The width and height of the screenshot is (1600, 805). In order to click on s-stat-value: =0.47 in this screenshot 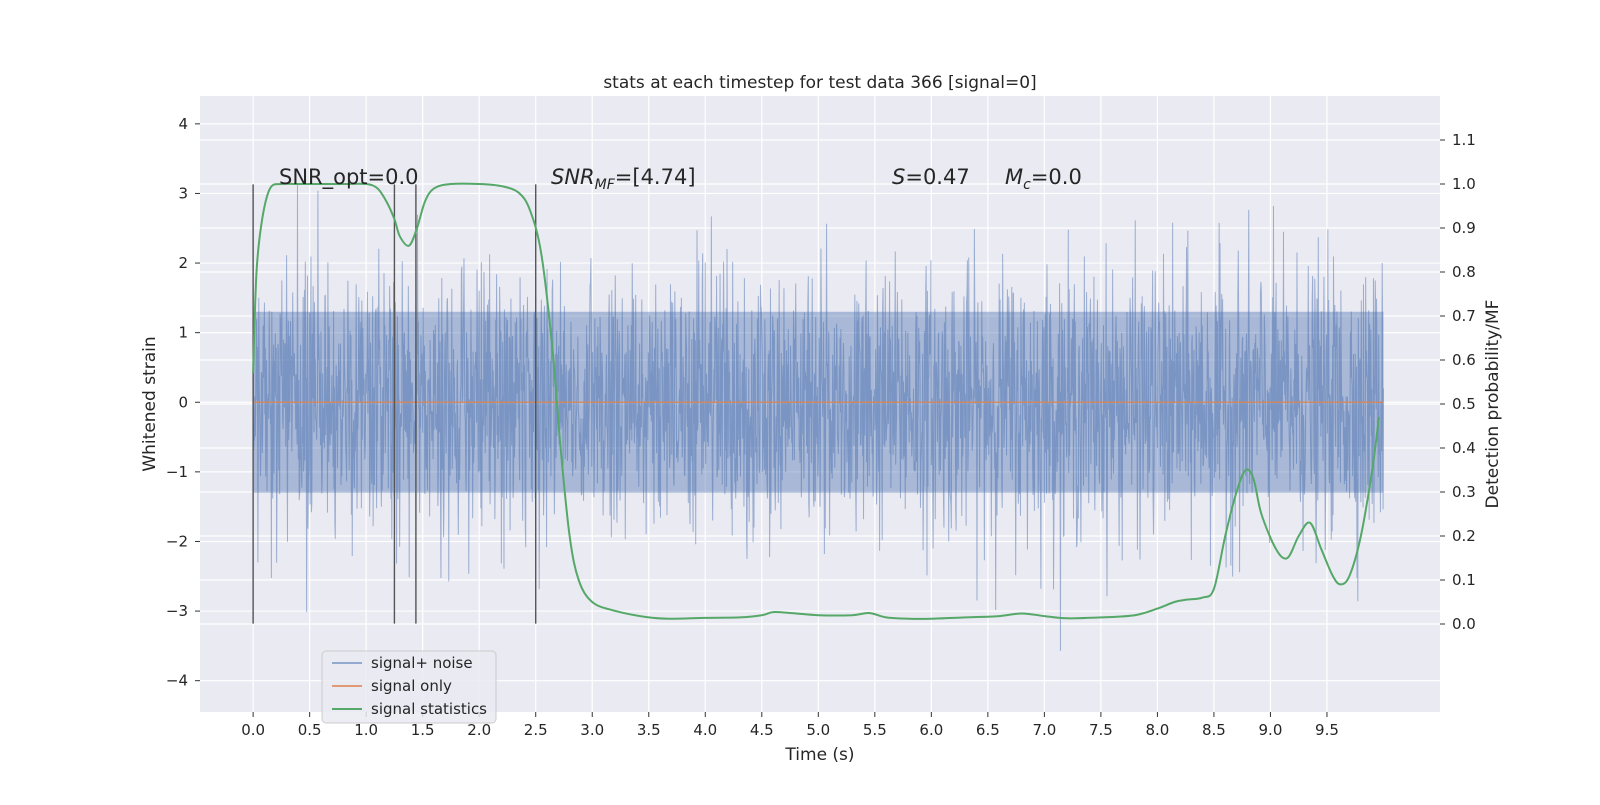, I will do `click(937, 177)`.